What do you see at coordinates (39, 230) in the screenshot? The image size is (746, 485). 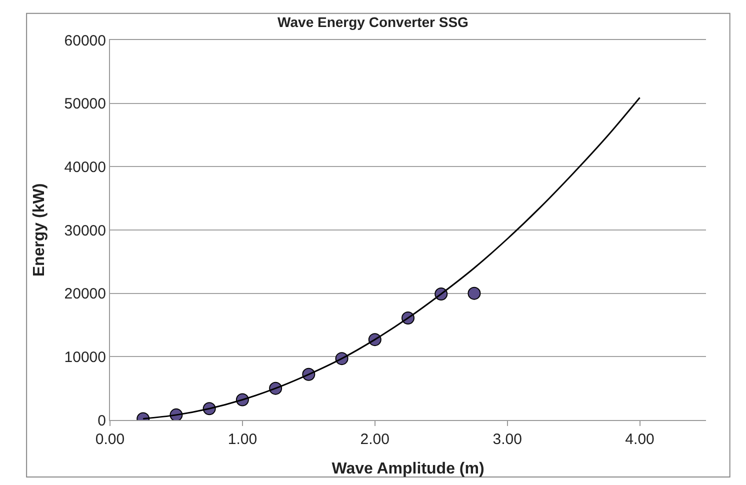 I see `y-axis-title: Energy (kW)` at bounding box center [39, 230].